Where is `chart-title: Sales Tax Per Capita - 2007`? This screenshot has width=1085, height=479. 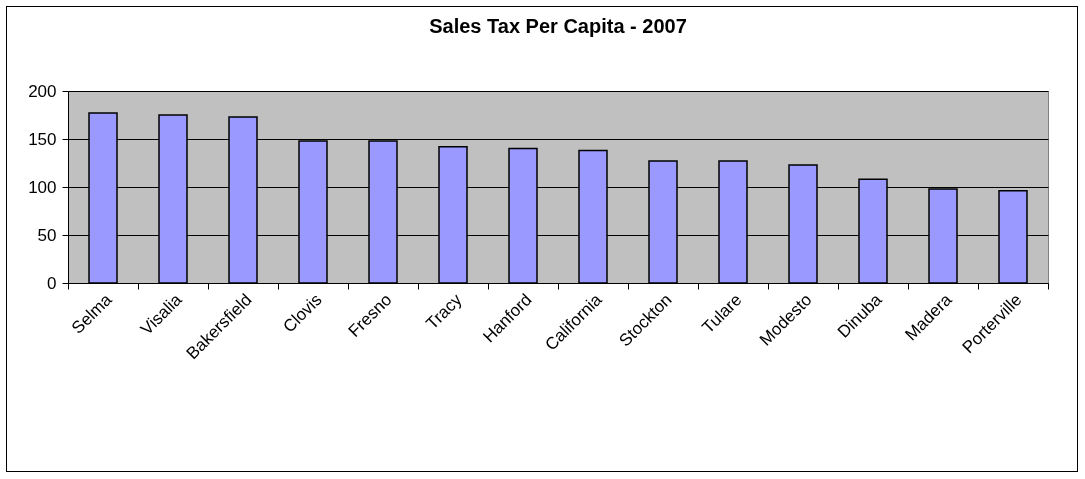 chart-title: Sales Tax Per Capita - 2007 is located at coordinates (558, 26).